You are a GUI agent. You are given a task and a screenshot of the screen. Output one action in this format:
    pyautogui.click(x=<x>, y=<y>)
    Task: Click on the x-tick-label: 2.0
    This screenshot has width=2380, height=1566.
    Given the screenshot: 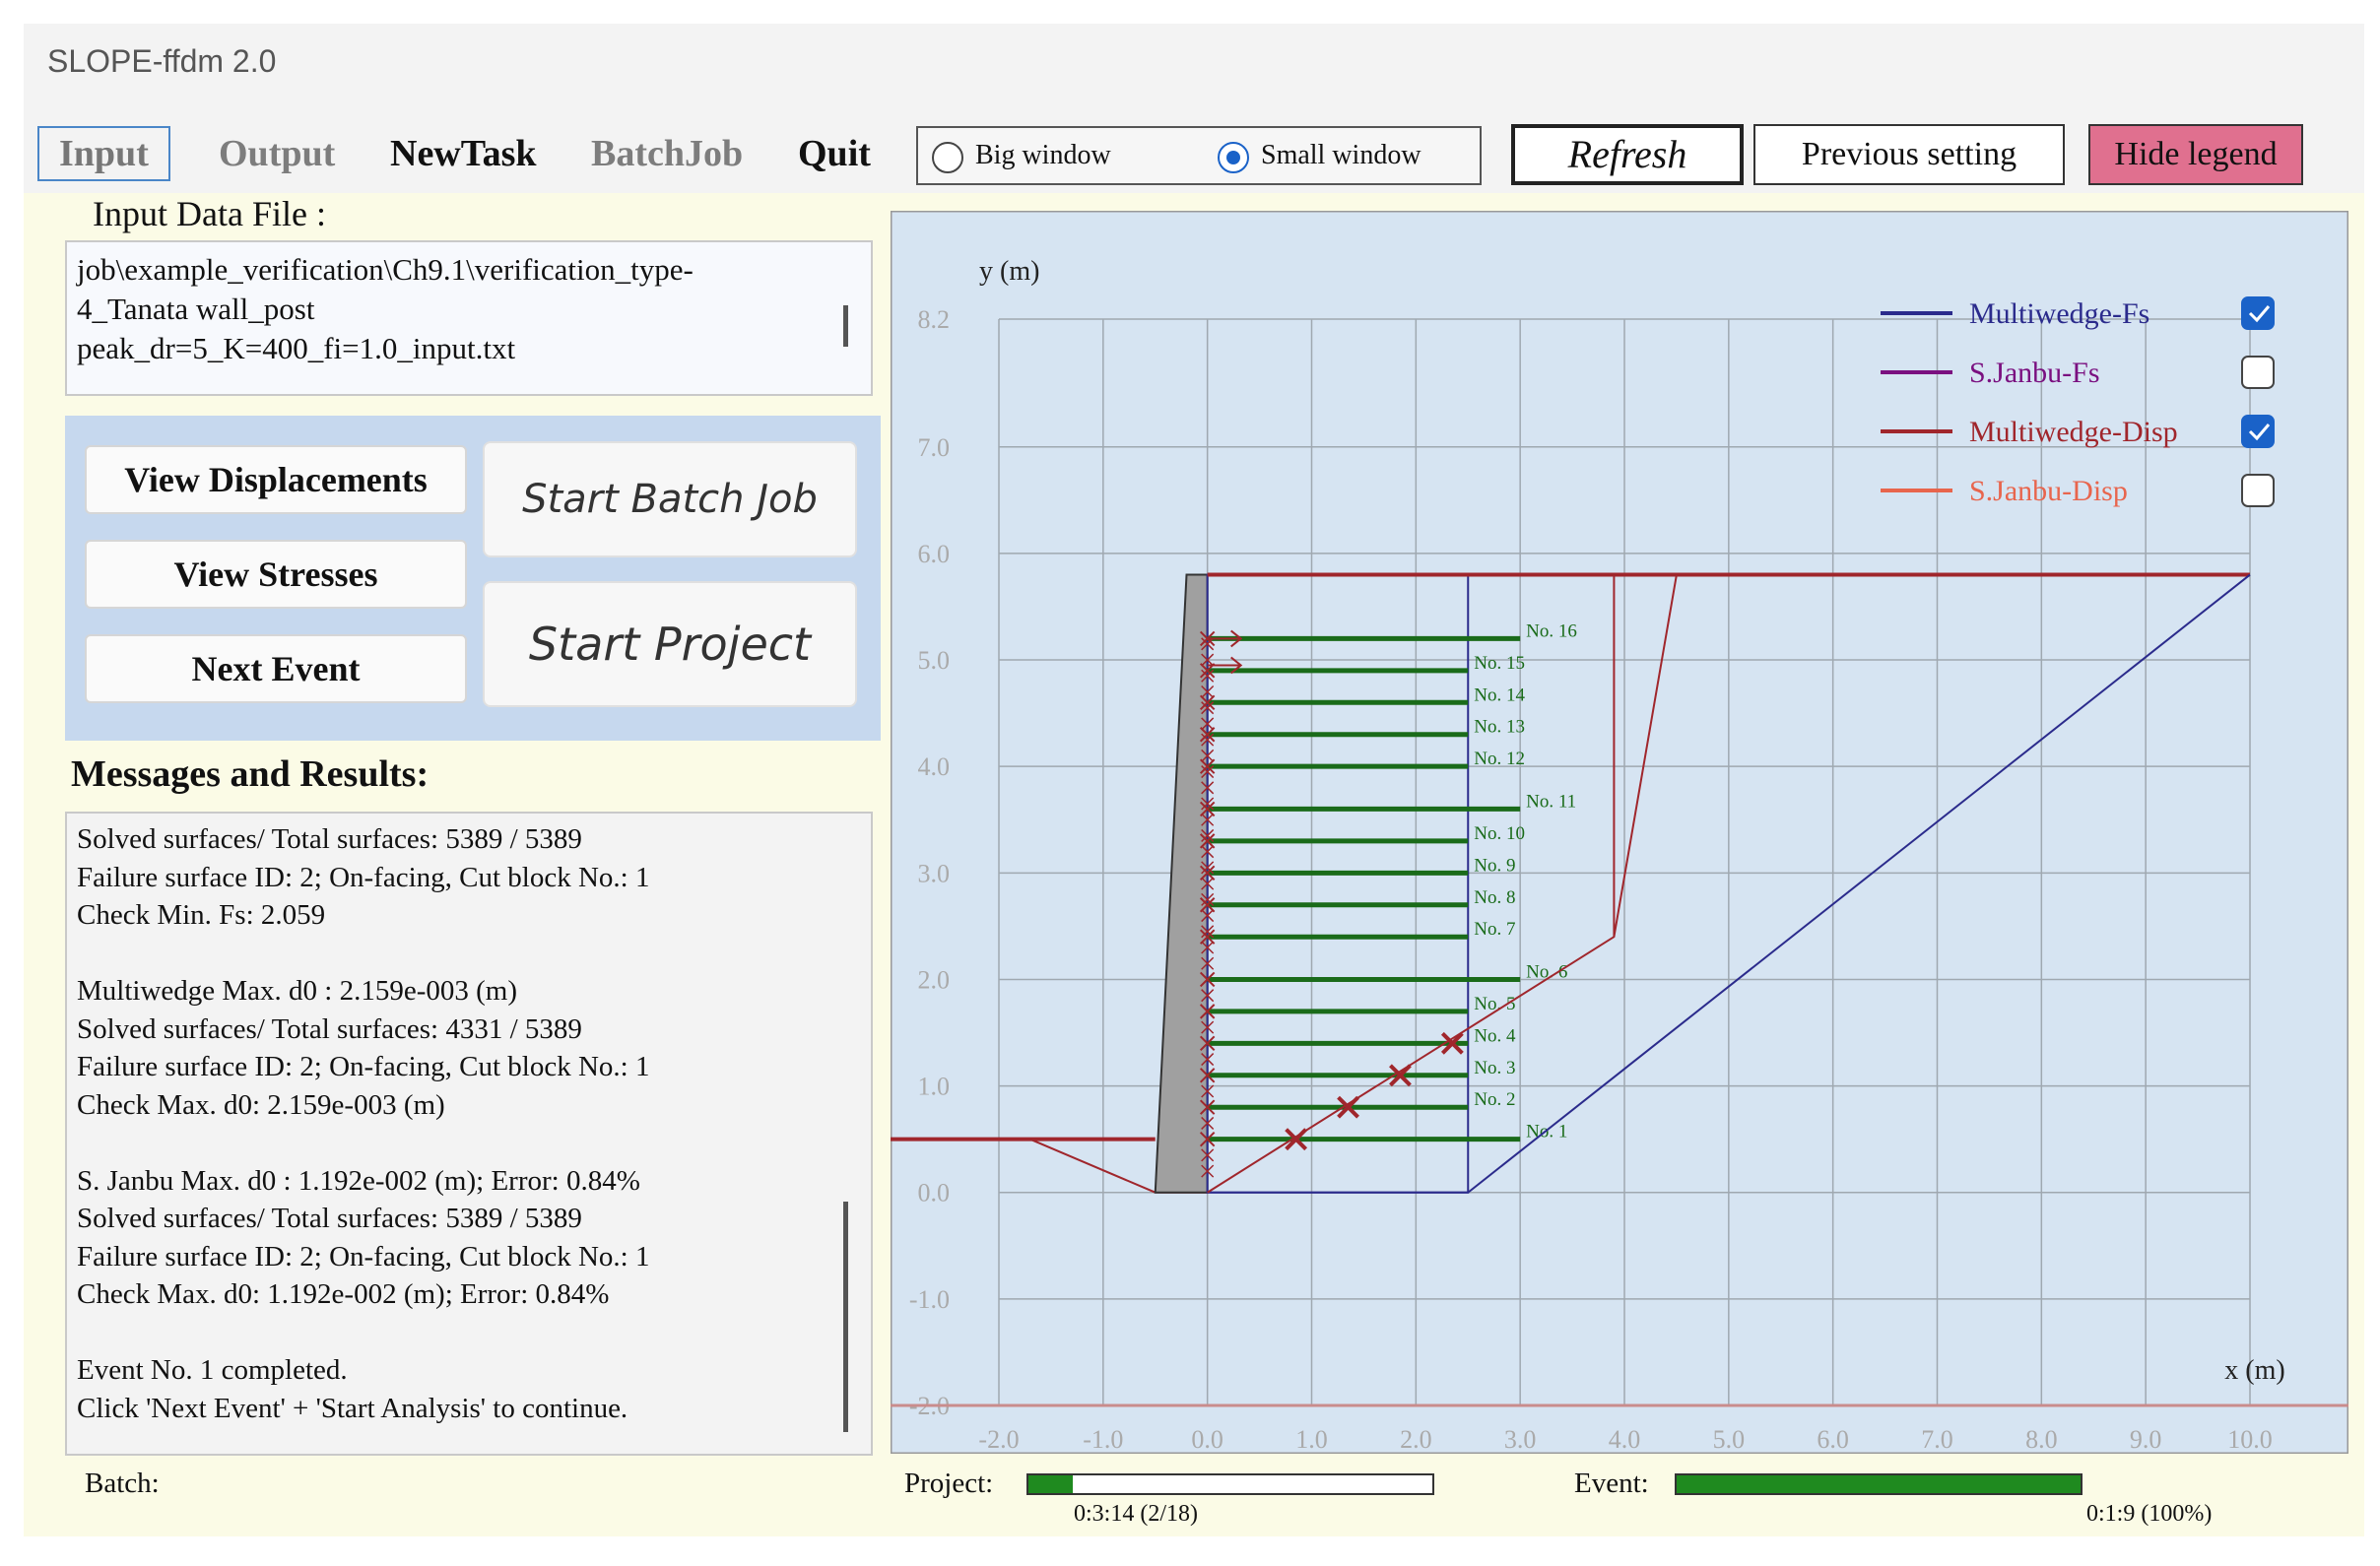 What is the action you would take?
    pyautogui.click(x=1416, y=1439)
    